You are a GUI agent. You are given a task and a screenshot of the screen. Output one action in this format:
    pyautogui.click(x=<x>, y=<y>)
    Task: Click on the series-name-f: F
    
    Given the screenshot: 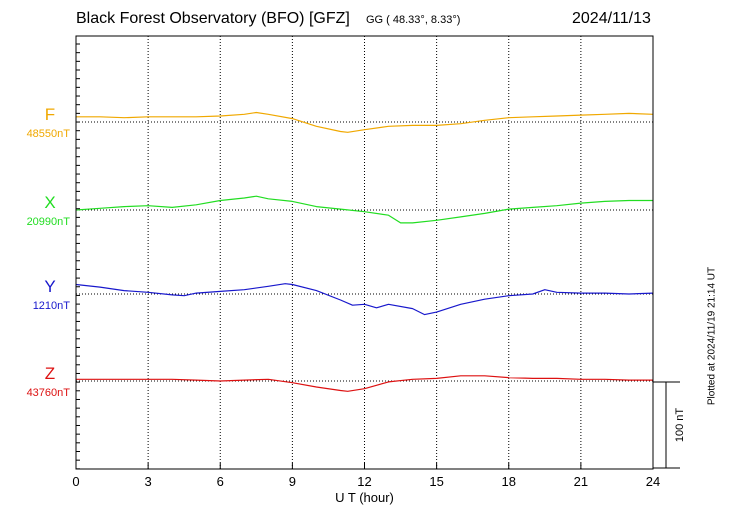 What is the action you would take?
    pyautogui.click(x=50, y=114)
    